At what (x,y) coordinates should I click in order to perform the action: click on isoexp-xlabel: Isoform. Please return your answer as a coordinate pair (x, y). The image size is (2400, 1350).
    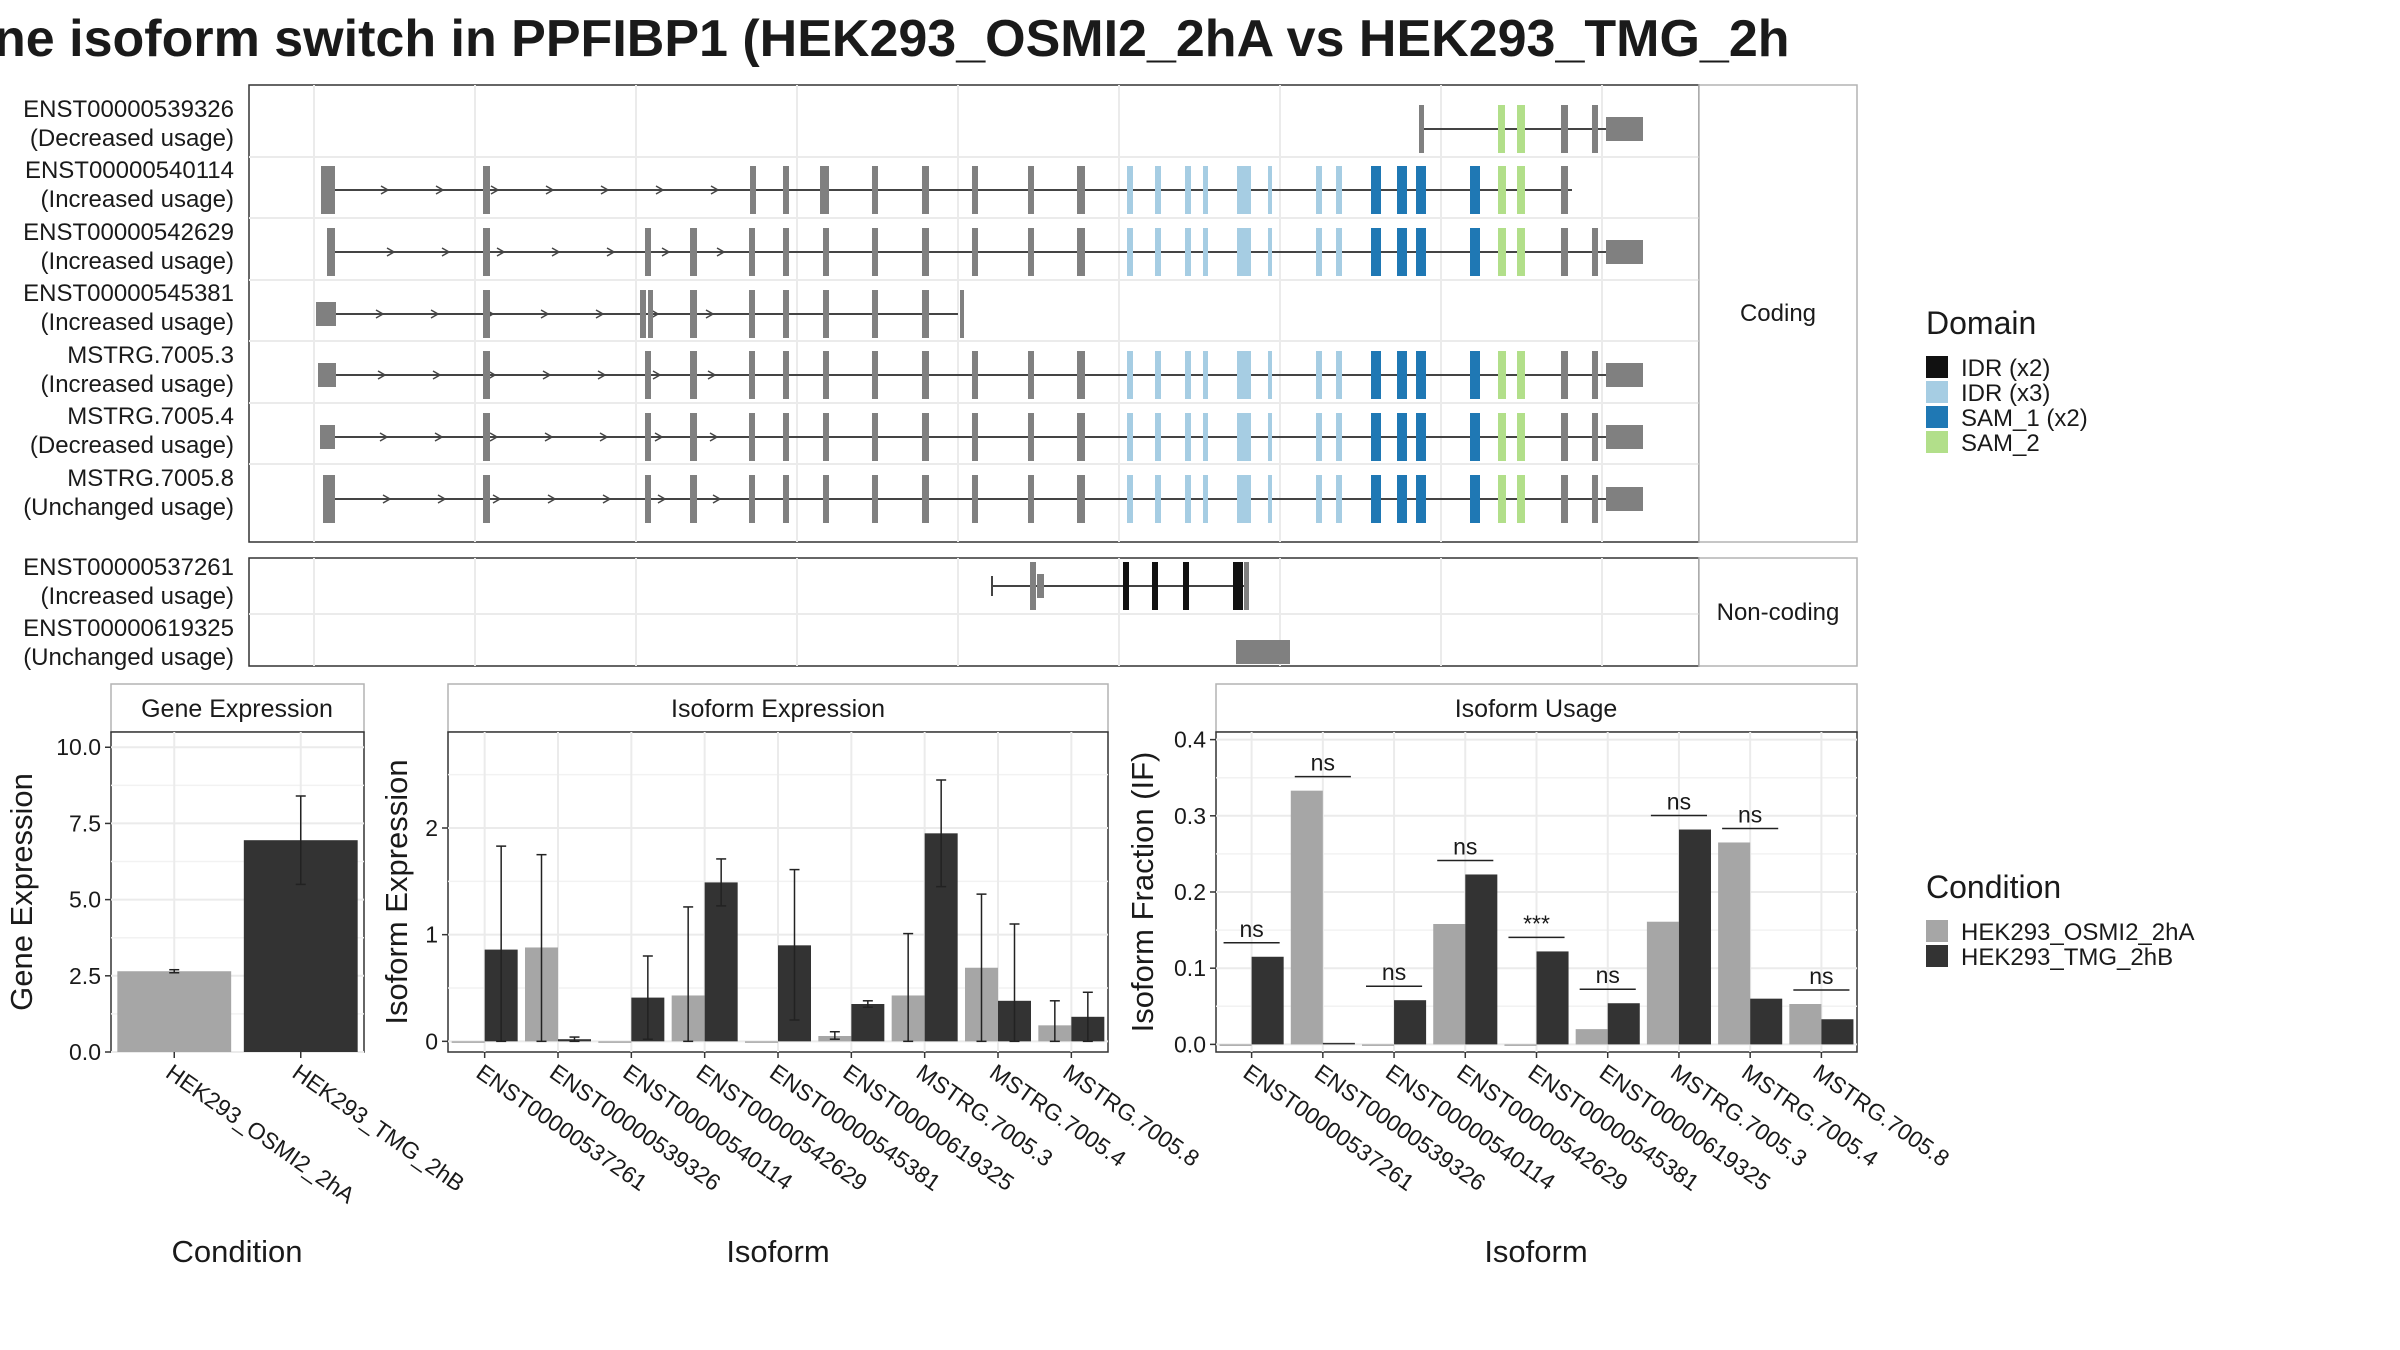
    Looking at the image, I should click on (777, 1251).